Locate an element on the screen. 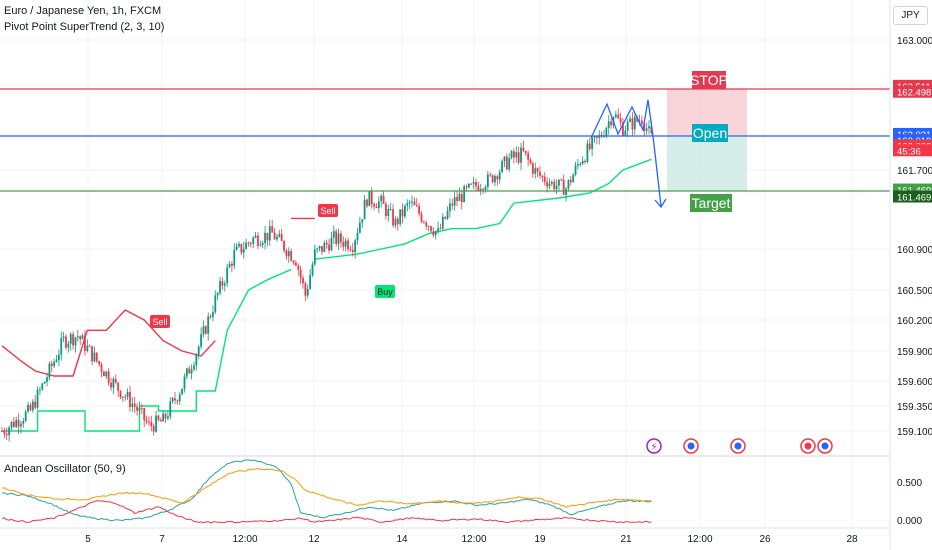 The width and height of the screenshot is (932, 550). oscillator-tick-label: 0.500 is located at coordinates (909, 483).